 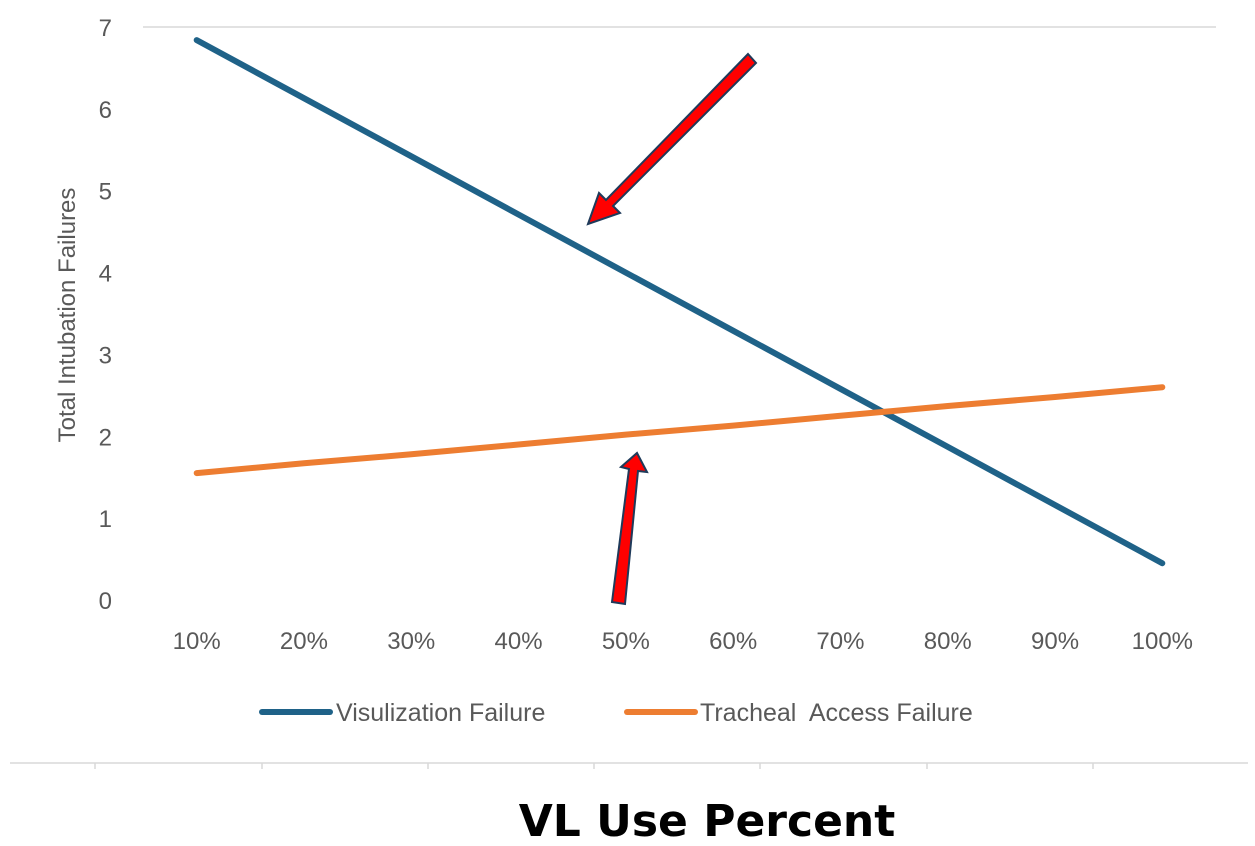 I want to click on x-tick-label: 20%, so click(x=304, y=641).